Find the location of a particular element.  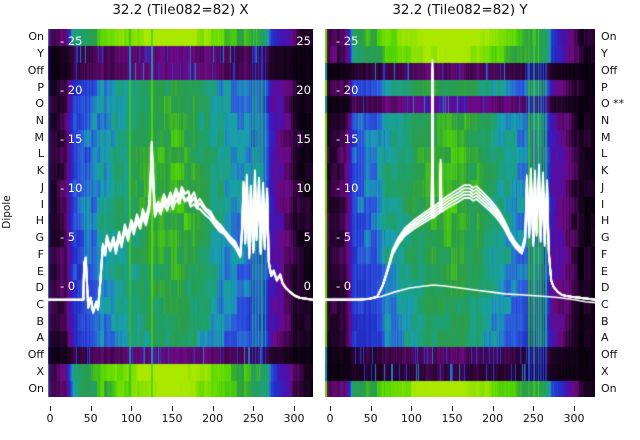

row-label-right-c: C is located at coordinates (605, 304).